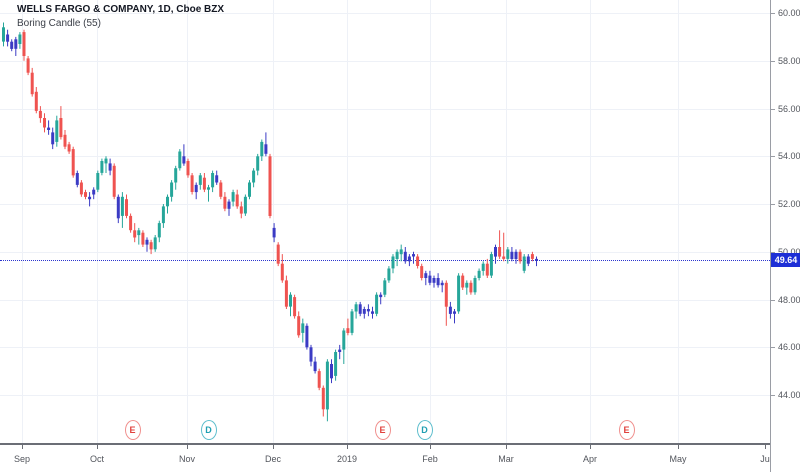 The image size is (800, 474). Describe the element at coordinates (678, 459) in the screenshot. I see `time-label: May` at that location.